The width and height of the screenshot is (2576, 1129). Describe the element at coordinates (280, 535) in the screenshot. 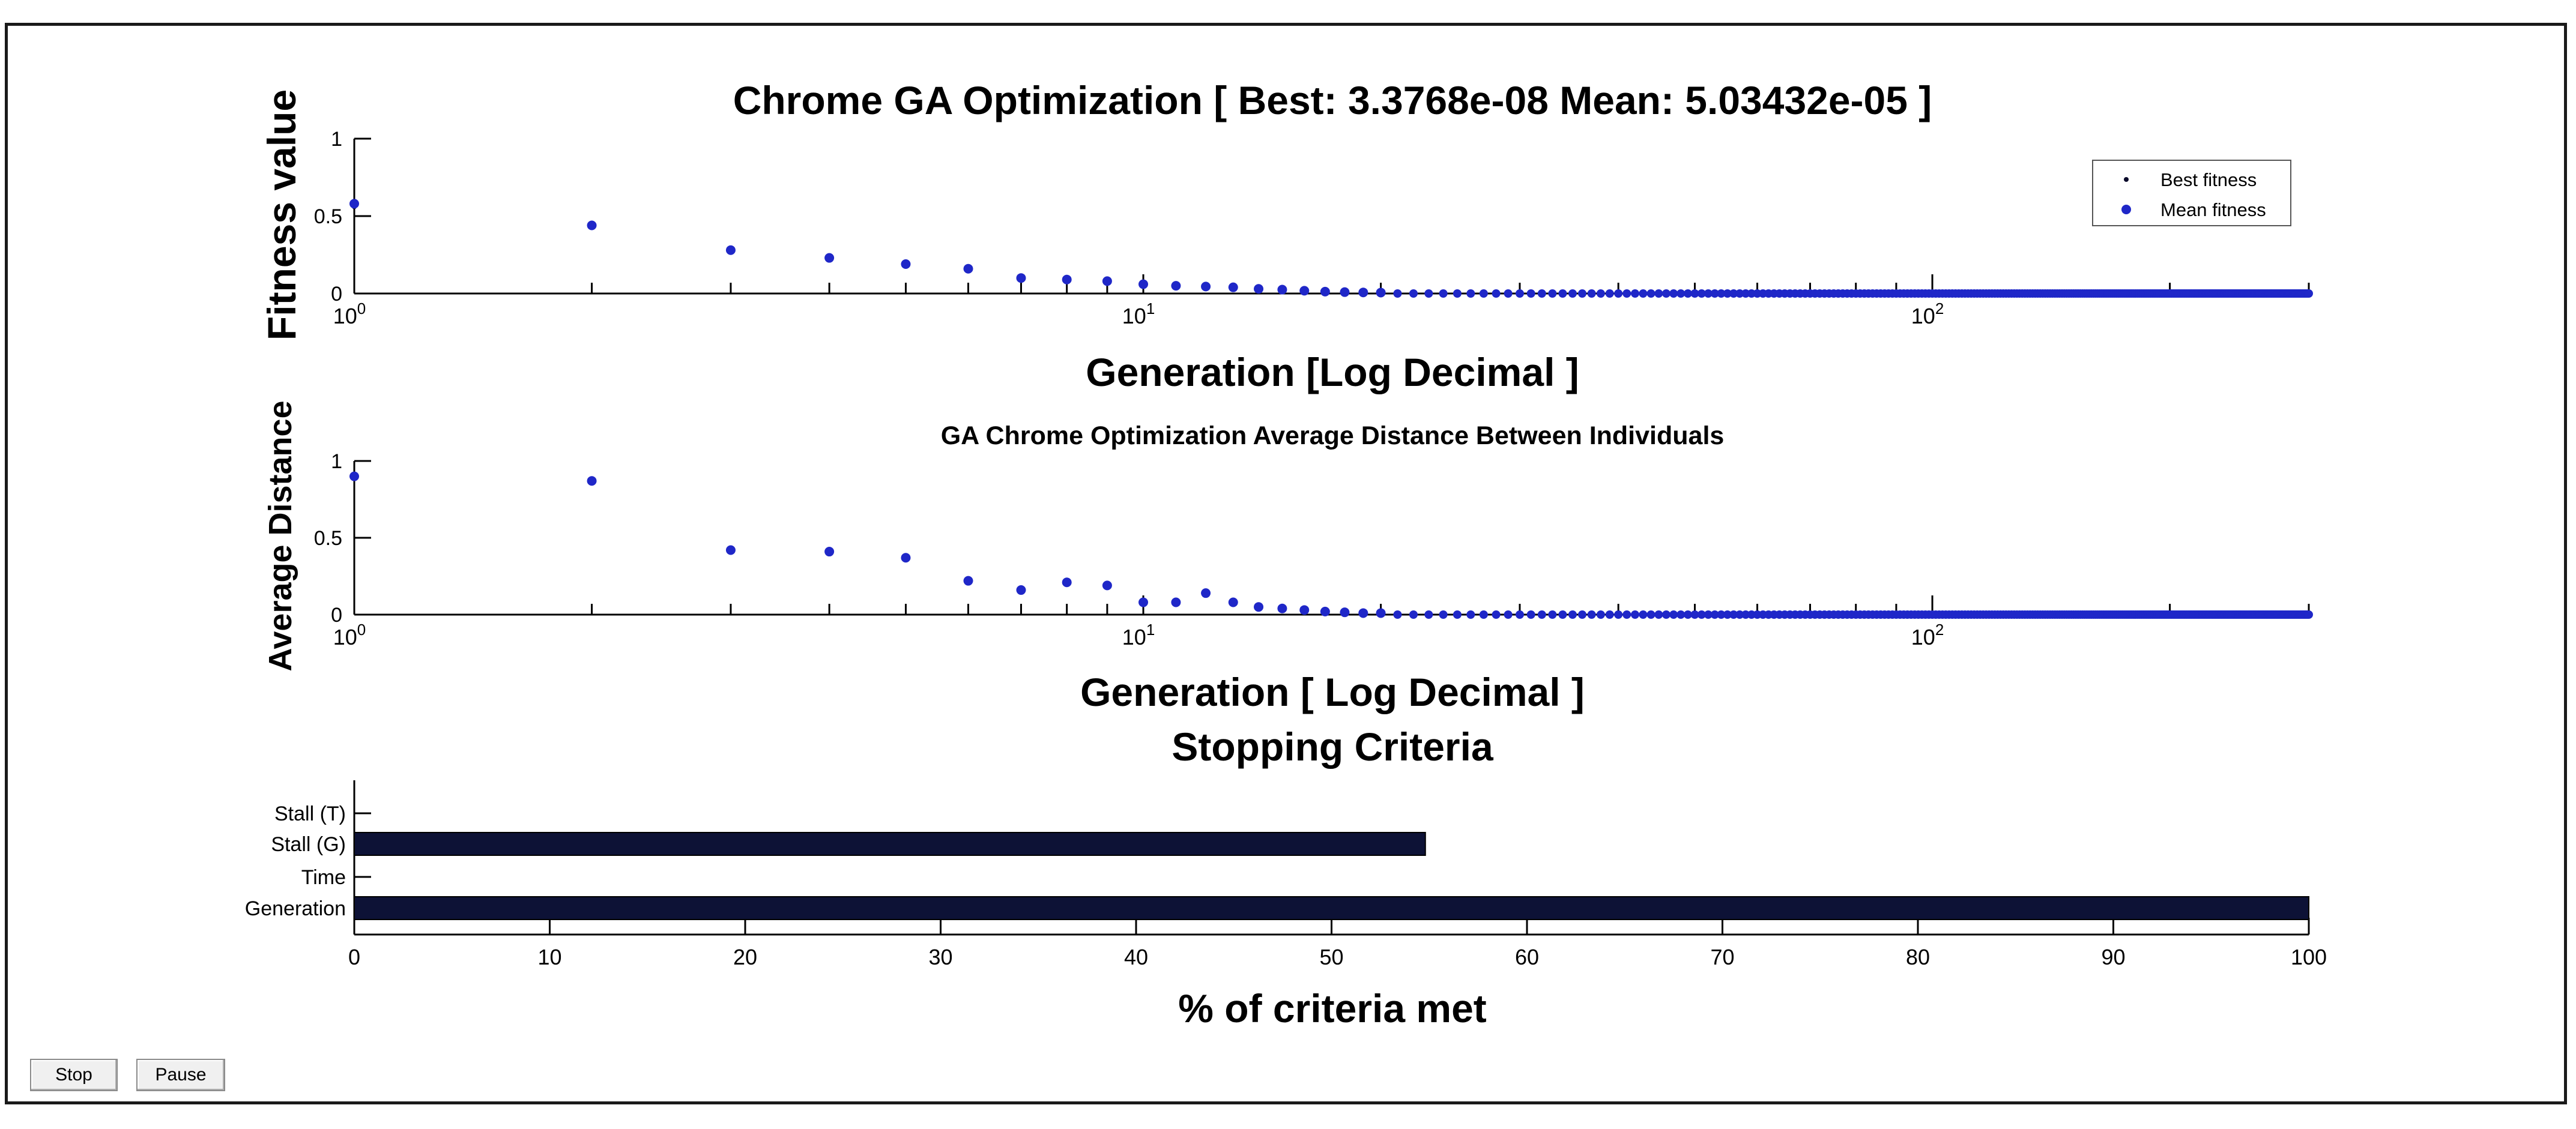

I see `distance-ylabel: Average Distance` at that location.